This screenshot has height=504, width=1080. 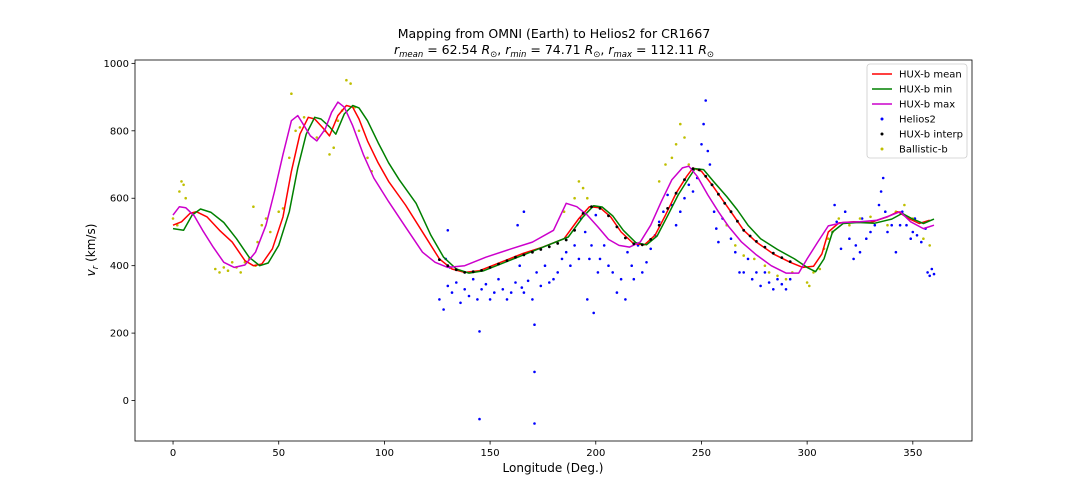 What do you see at coordinates (126, 401) in the screenshot?
I see `y-tick-label: 0` at bounding box center [126, 401].